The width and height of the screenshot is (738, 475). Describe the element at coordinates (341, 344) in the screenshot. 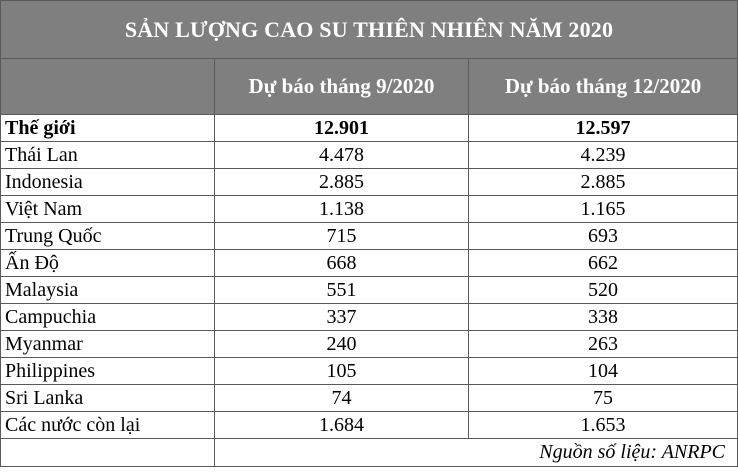

I see `forecast-sep: 240` at that location.